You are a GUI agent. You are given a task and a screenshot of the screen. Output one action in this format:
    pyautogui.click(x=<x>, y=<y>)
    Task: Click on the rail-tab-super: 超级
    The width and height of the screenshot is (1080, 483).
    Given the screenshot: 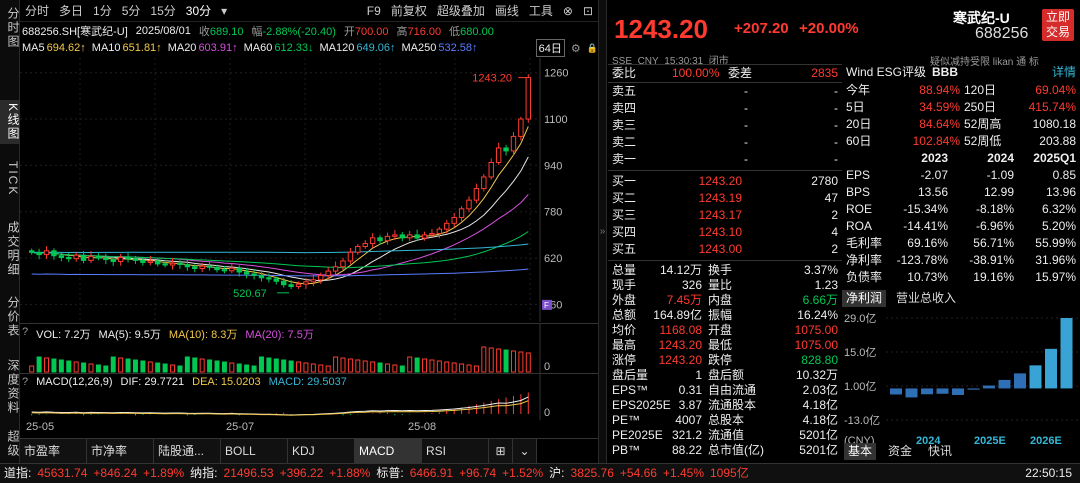 What is the action you would take?
    pyautogui.click(x=13, y=444)
    